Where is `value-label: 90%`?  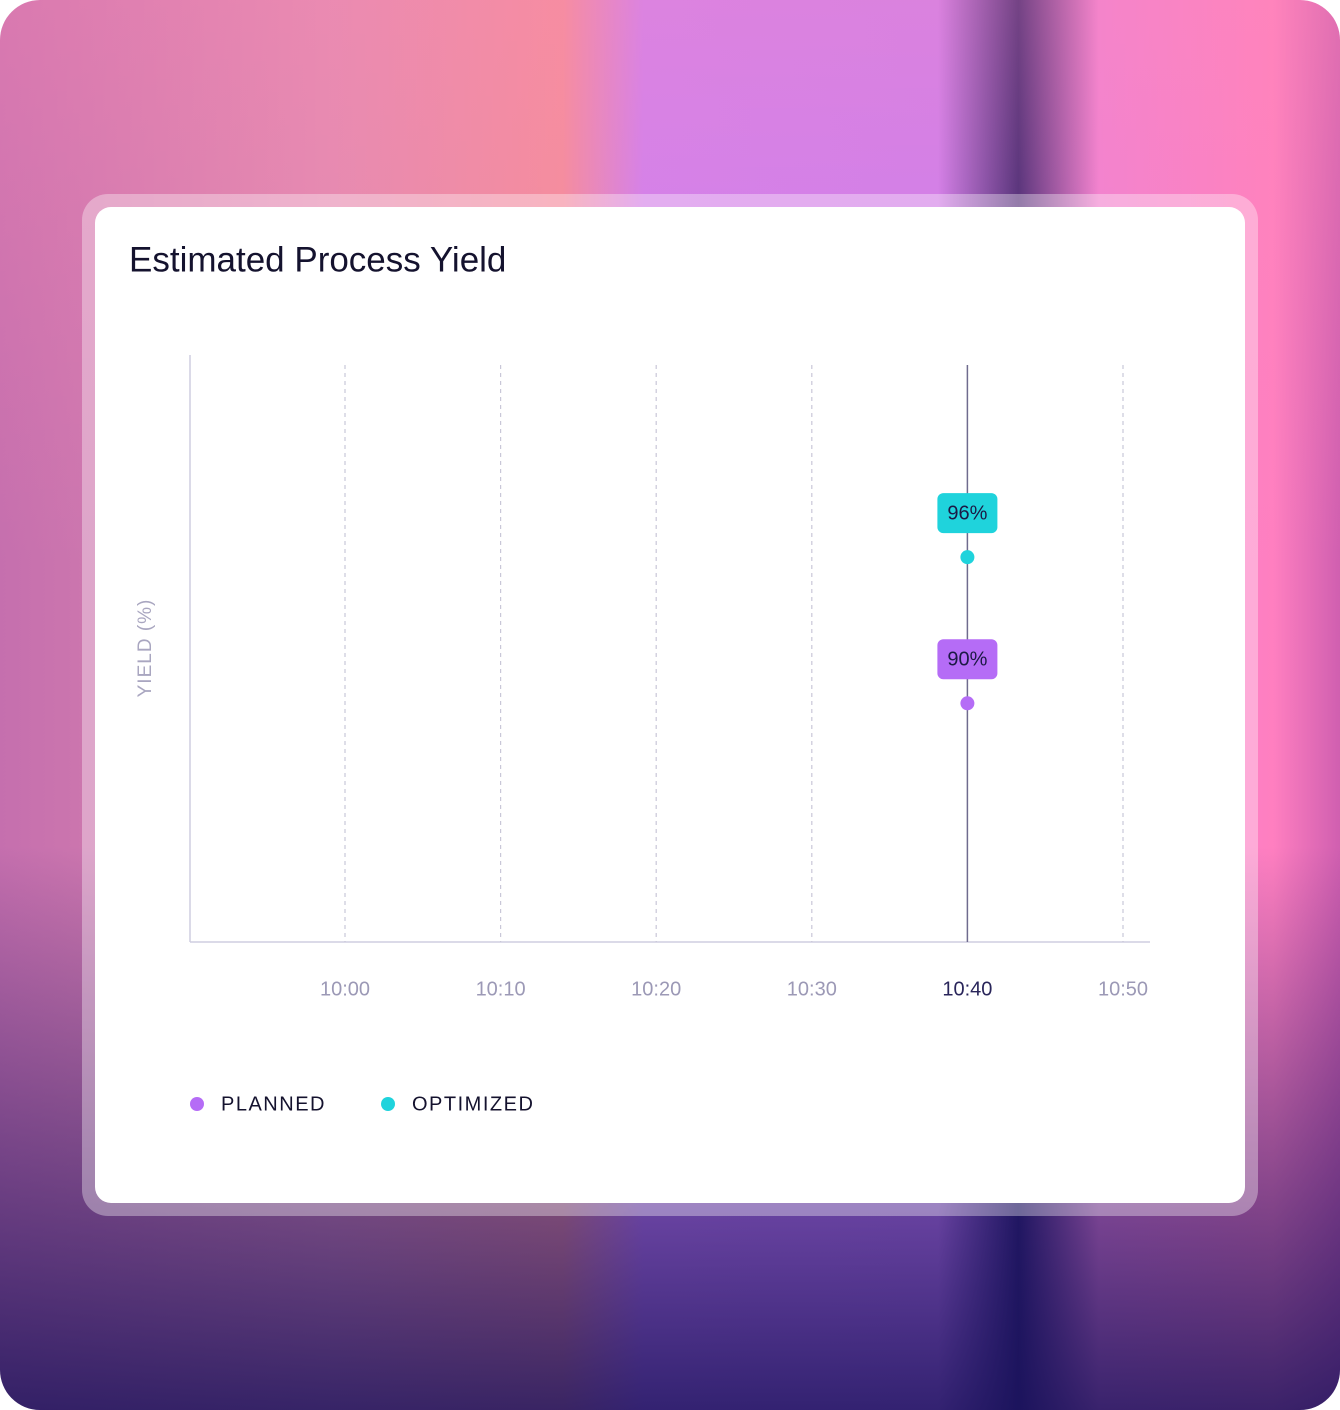
value-label: 90% is located at coordinates (967, 660).